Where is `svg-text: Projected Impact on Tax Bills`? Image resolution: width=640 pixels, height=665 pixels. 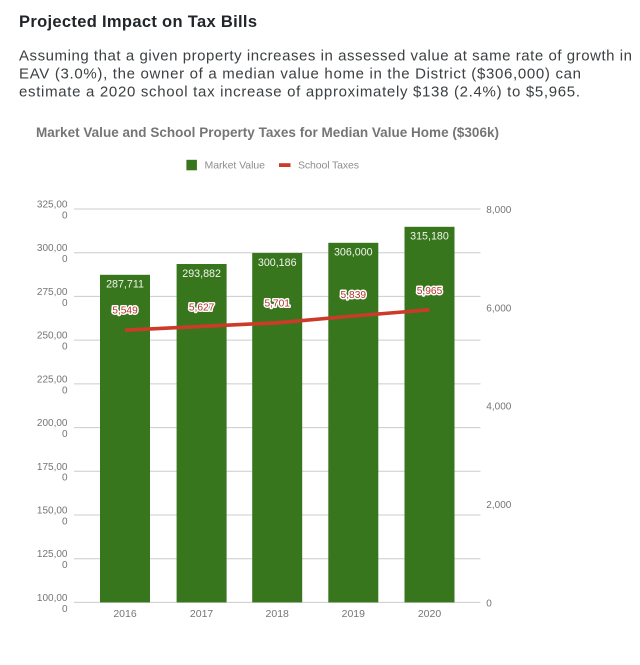 svg-text: Projected Impact on Tax Bills is located at coordinates (138, 22).